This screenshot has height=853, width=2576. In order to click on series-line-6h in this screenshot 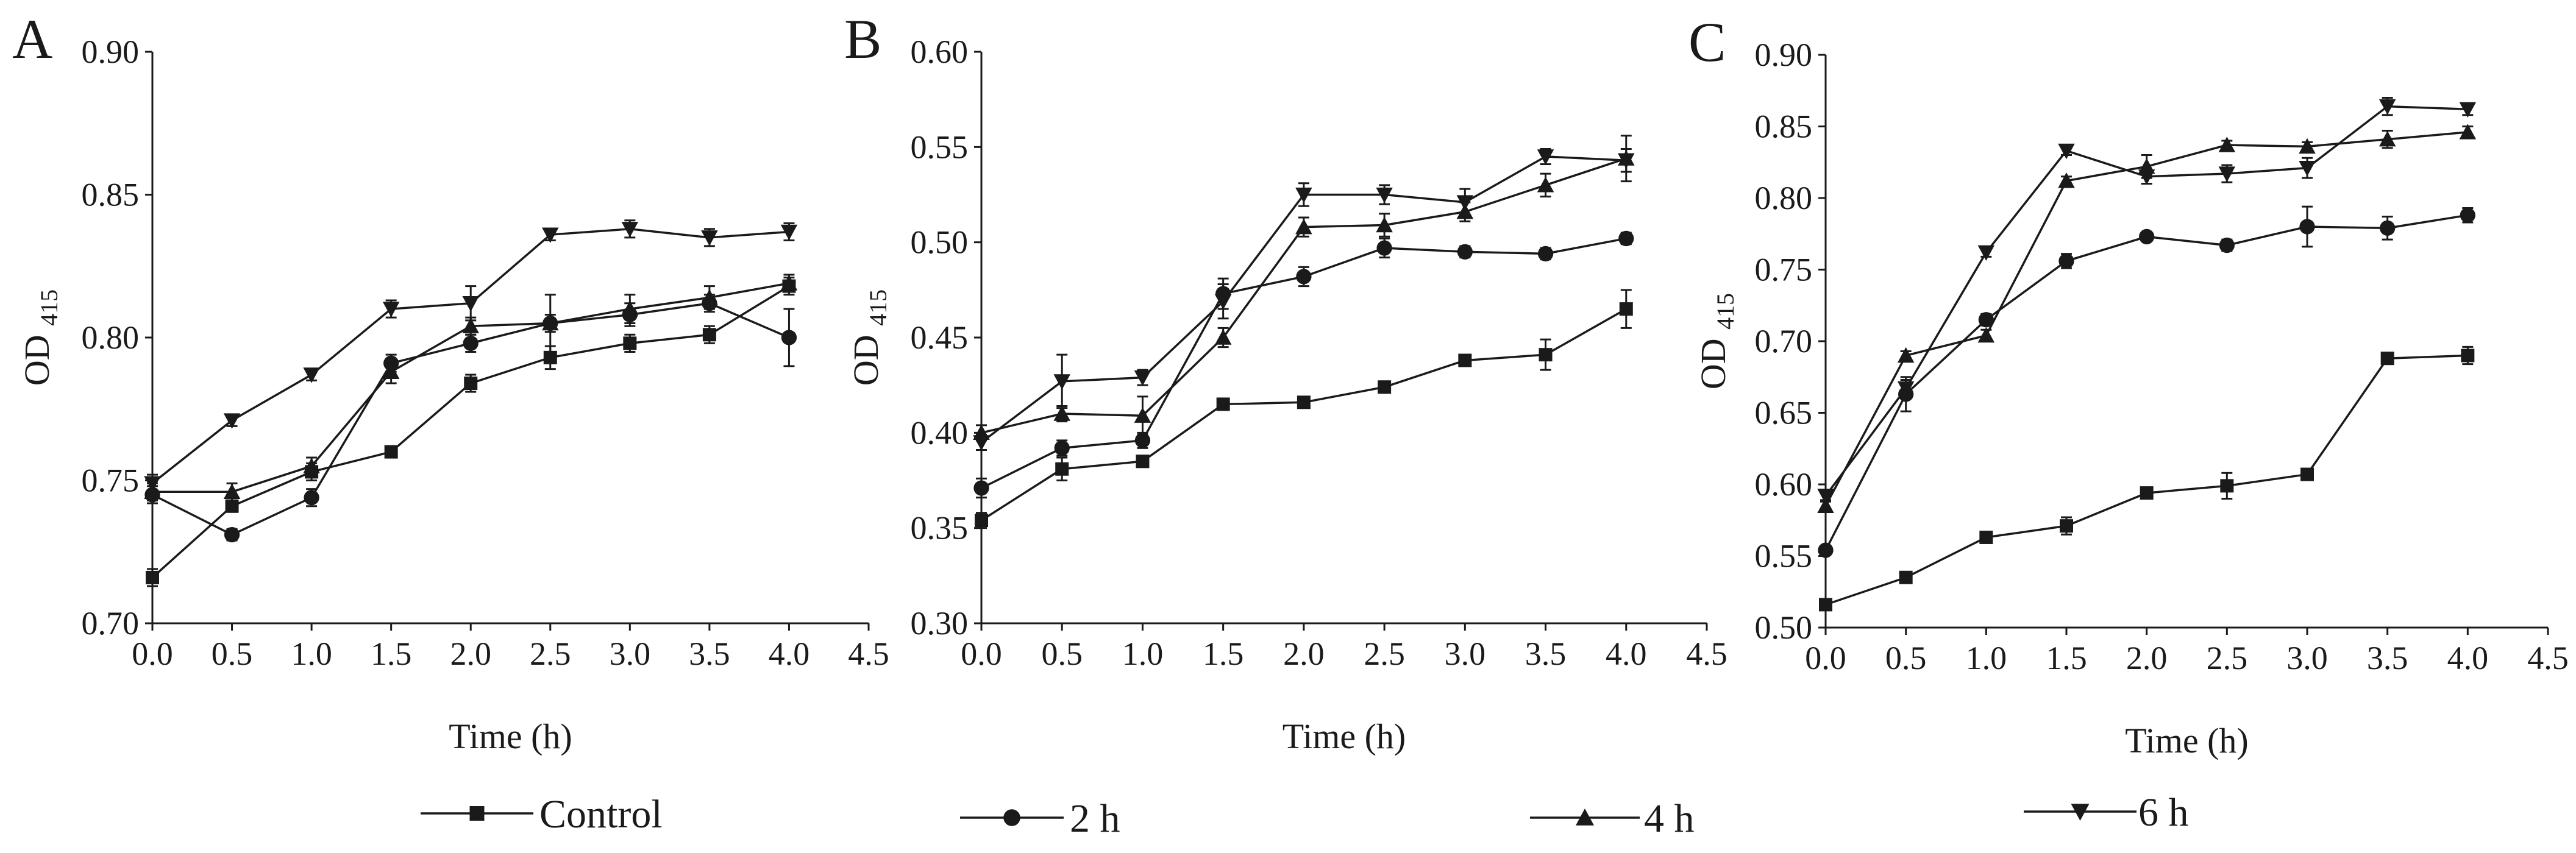, I will do `click(470, 356)`.